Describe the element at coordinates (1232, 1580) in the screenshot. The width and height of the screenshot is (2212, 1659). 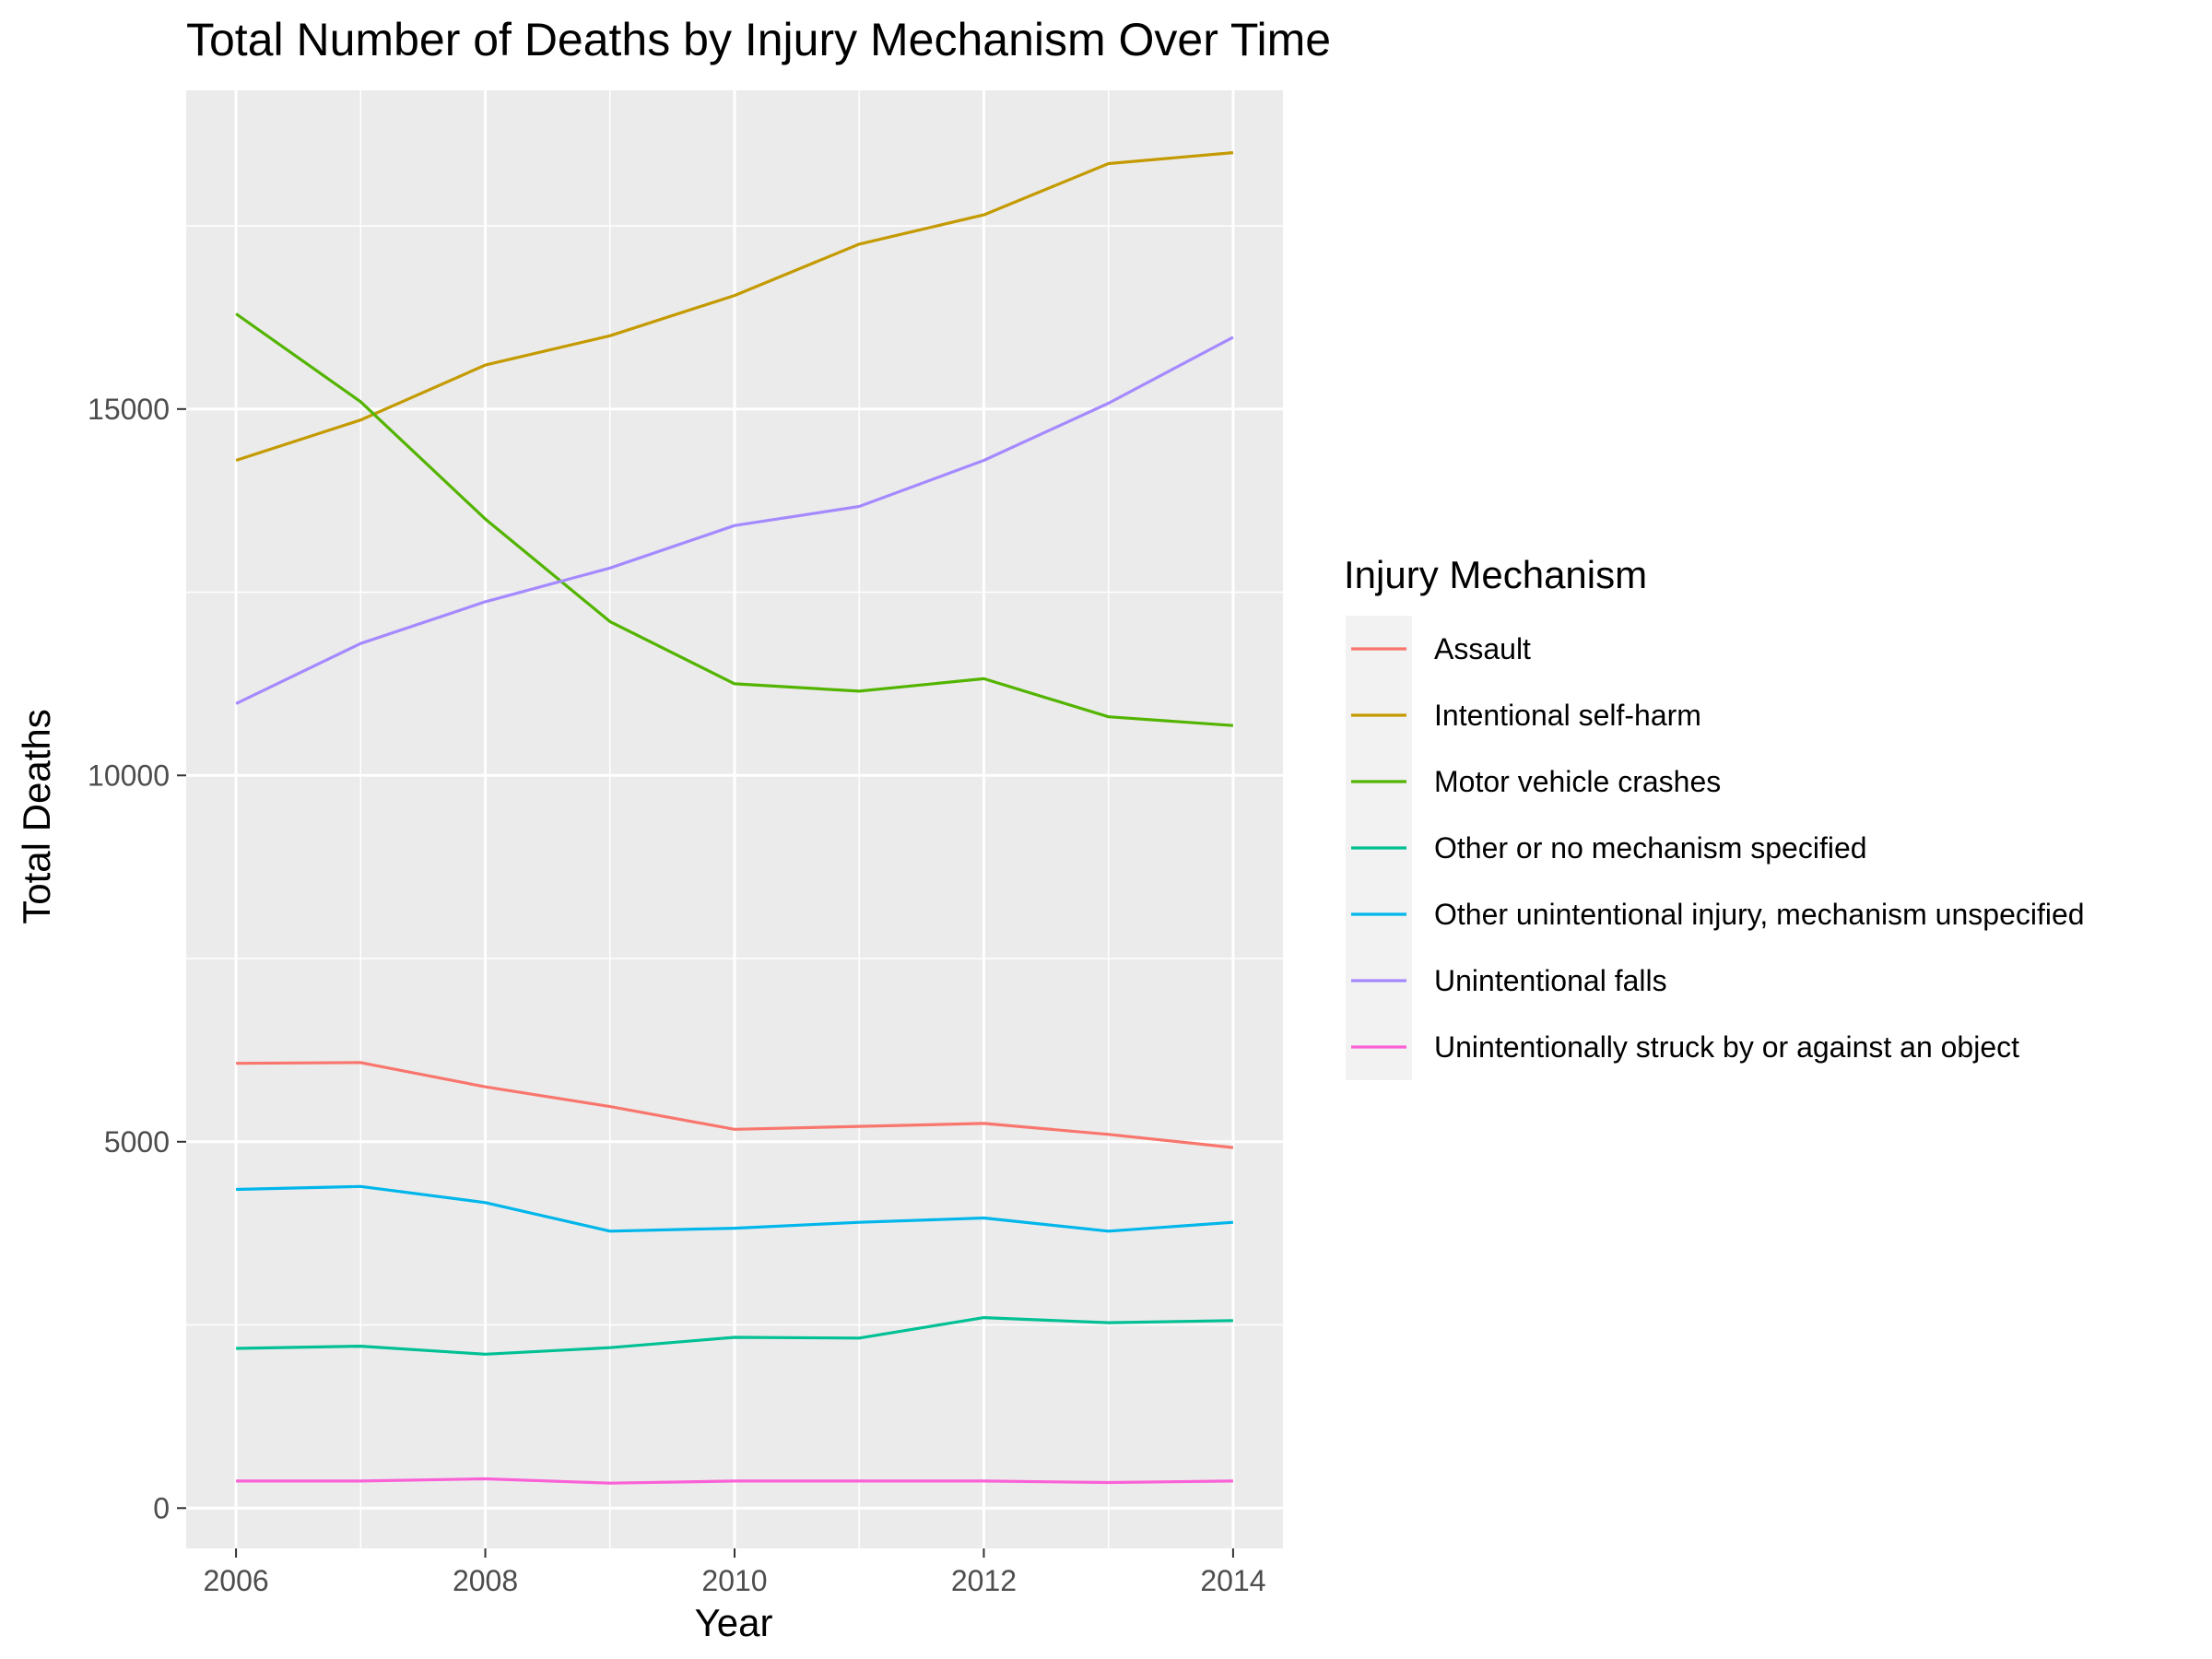
I see `x-tick-label: 2014` at that location.